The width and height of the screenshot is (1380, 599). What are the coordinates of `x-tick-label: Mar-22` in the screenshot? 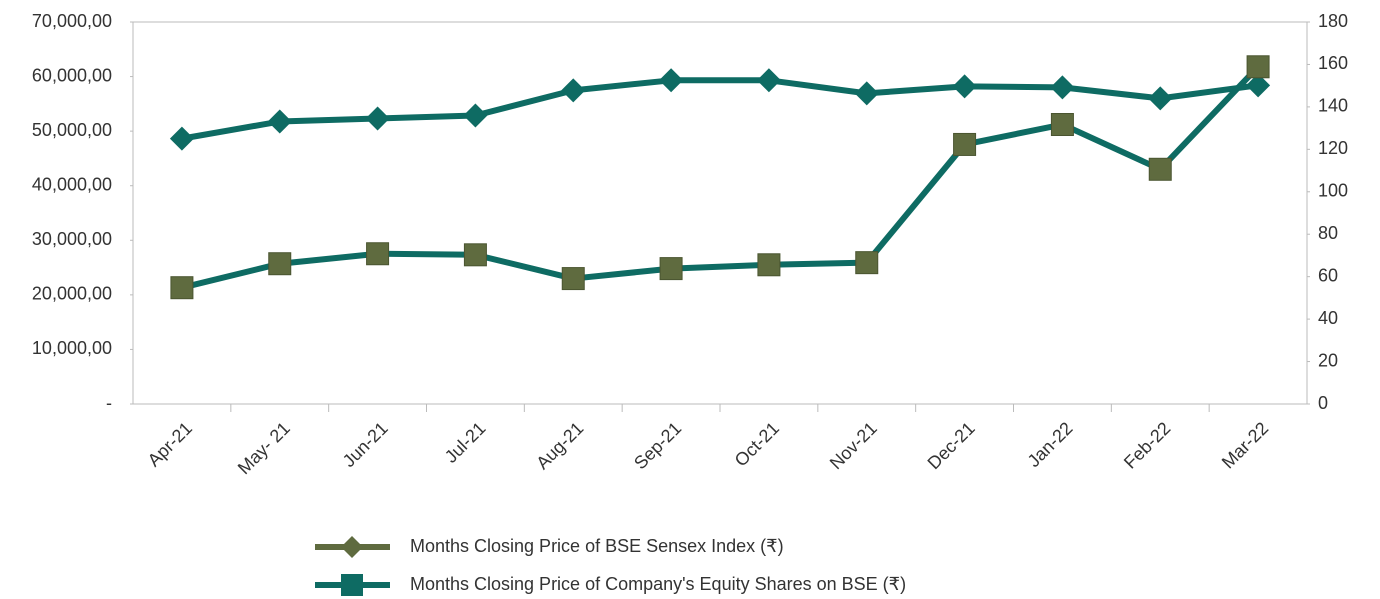 It's located at (1245, 445).